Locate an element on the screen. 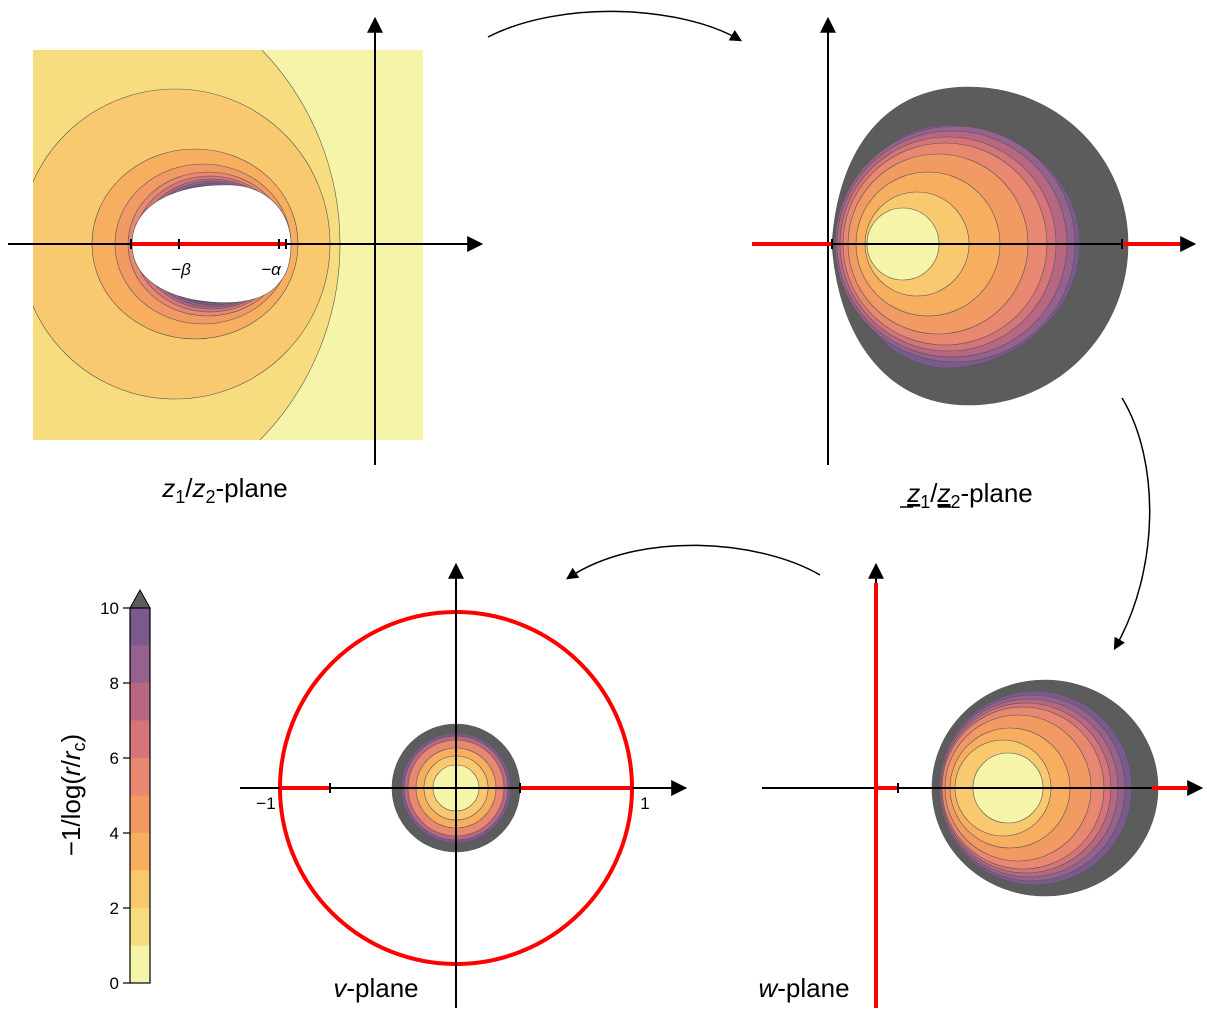 The image size is (1207, 1011). zbar-plane-contours is located at coordinates (980, 246).